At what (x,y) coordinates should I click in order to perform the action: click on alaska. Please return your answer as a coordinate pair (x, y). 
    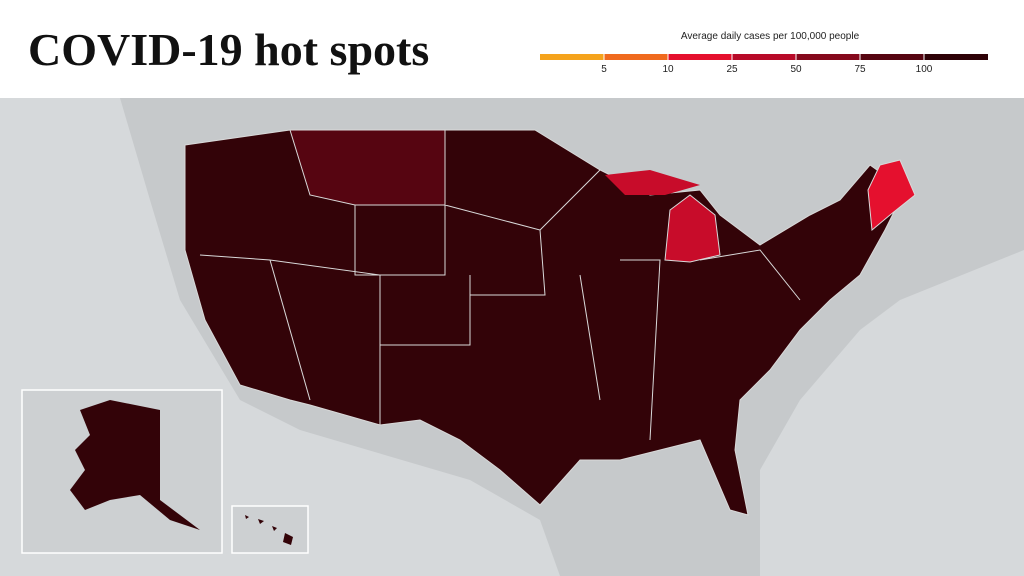
    Looking at the image, I should click on (135, 465).